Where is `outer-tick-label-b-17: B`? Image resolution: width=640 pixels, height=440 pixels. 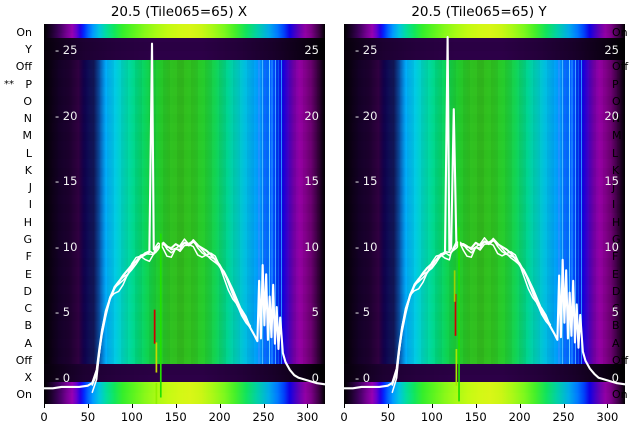 outer-tick-label-b-17: B is located at coordinates (616, 326).